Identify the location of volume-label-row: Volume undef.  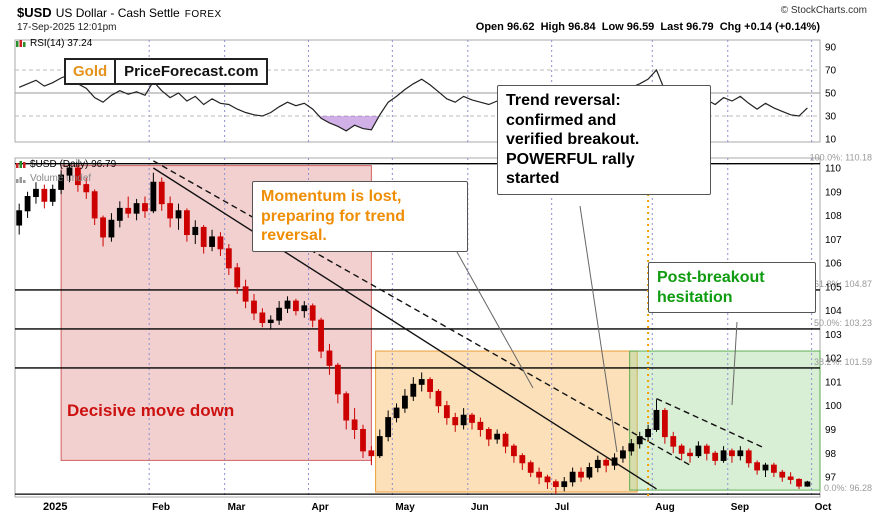
(53, 178).